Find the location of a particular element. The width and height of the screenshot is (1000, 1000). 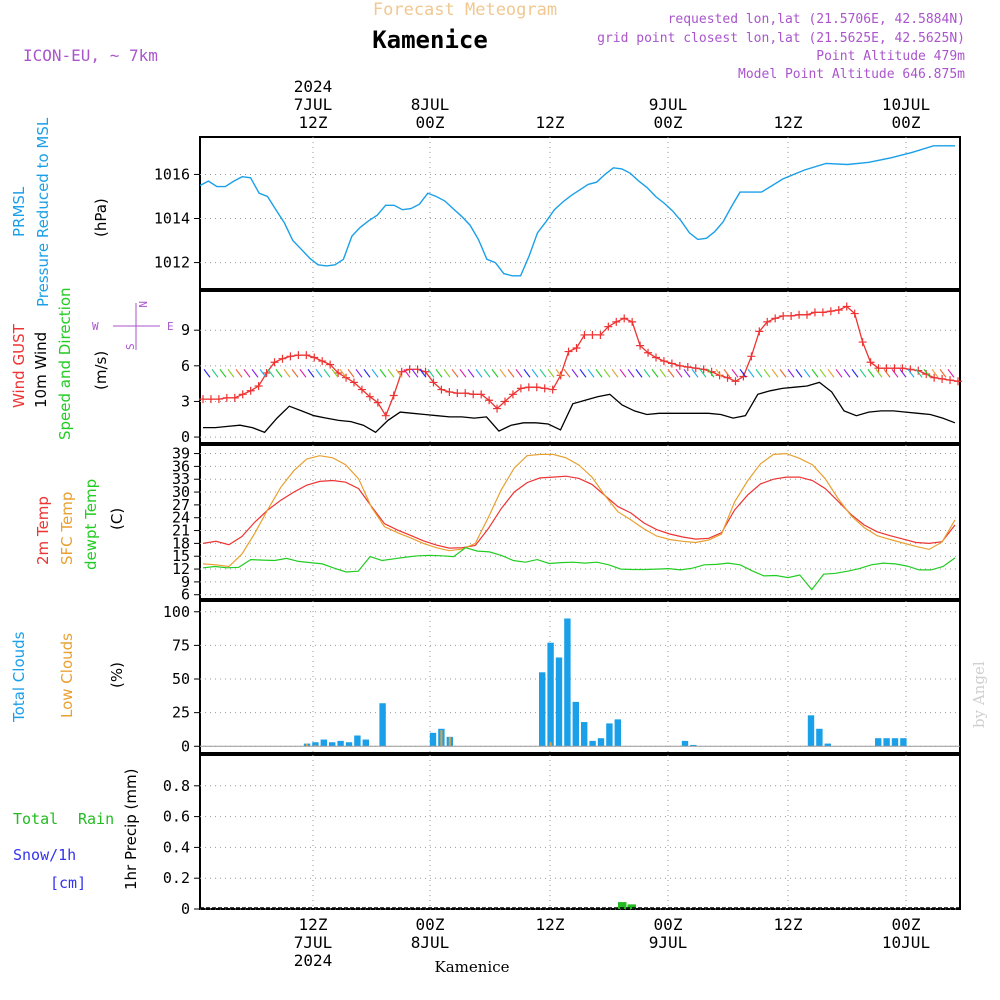

y-tick-label: 0.2 is located at coordinates (176, 878).